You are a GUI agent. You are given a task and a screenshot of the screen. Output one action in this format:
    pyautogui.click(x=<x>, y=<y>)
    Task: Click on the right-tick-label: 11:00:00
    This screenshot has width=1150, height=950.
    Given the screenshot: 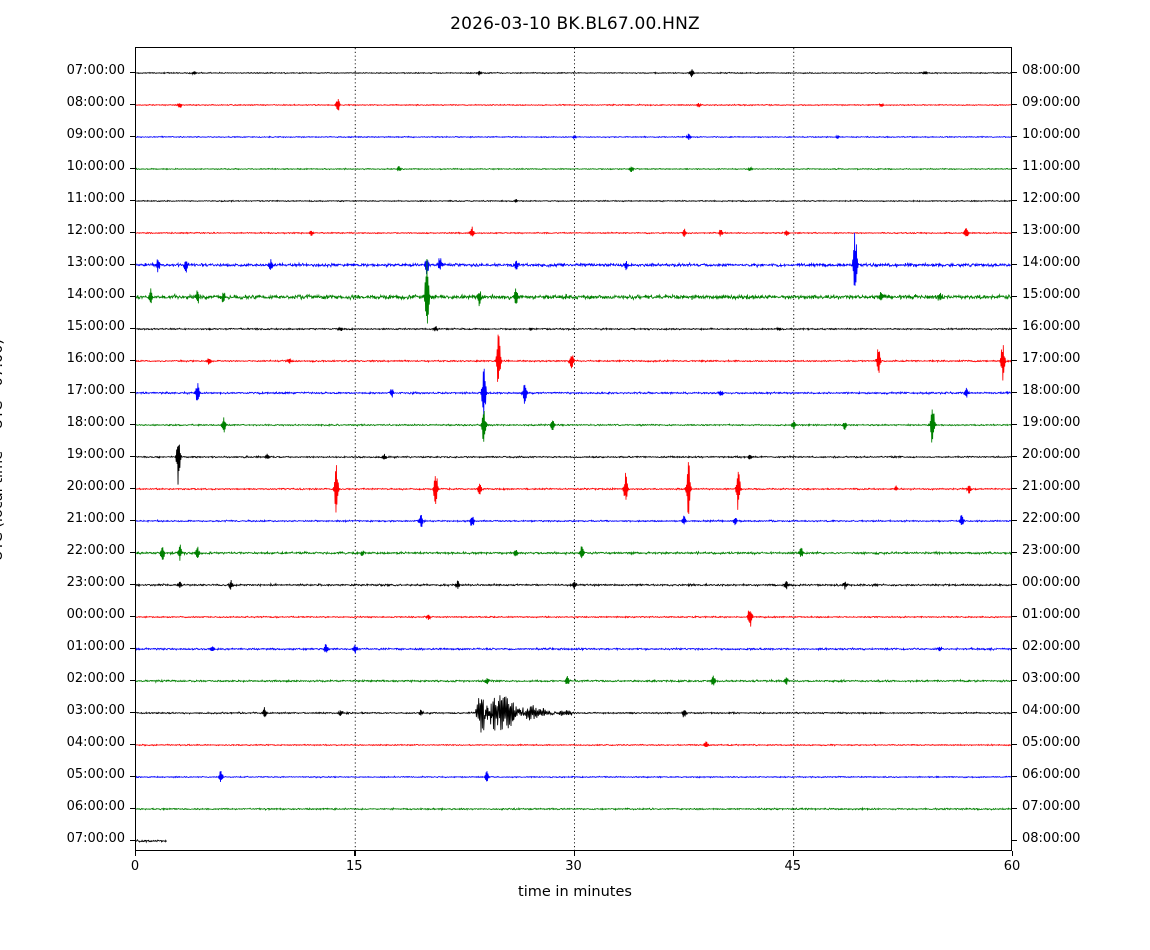 What is the action you would take?
    pyautogui.click(x=1051, y=166)
    